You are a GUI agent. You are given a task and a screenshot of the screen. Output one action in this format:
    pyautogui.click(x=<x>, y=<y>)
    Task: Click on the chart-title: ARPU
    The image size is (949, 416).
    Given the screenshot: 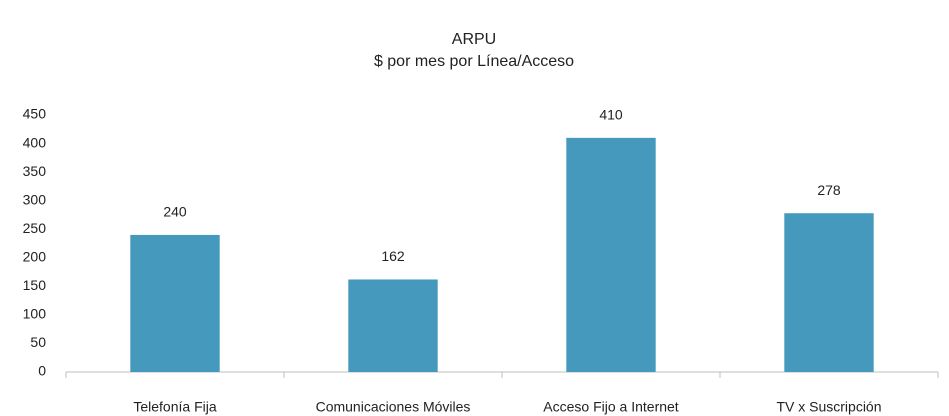 What is the action you would take?
    pyautogui.click(x=474, y=39)
    